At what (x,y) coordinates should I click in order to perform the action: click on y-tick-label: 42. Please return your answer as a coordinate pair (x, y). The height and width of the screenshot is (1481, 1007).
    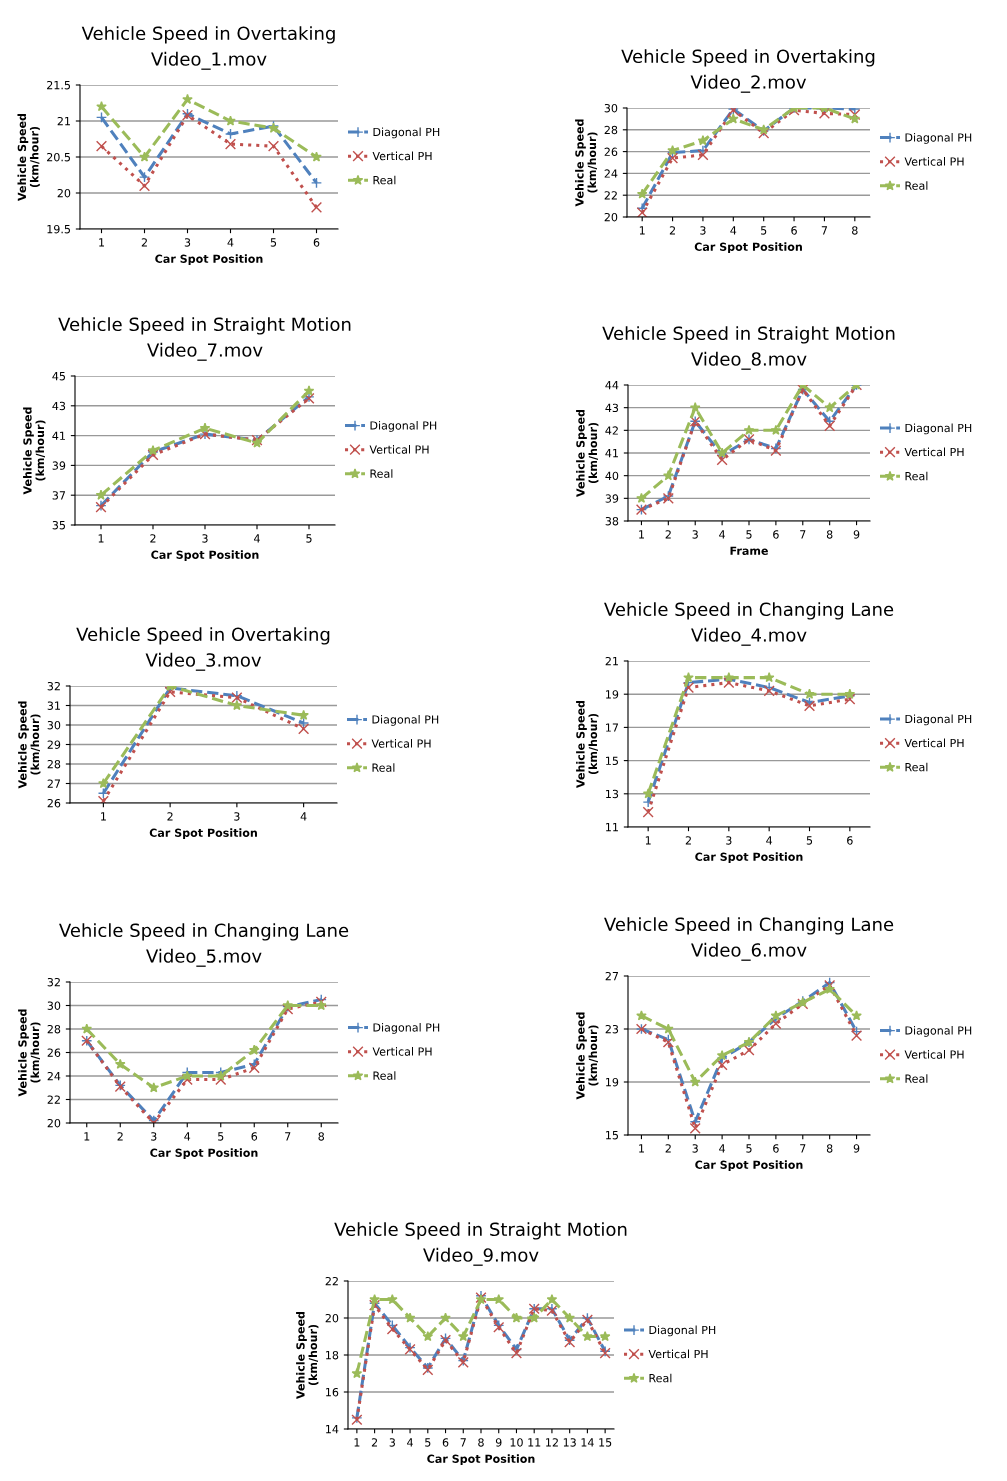
    Looking at the image, I should click on (611, 430).